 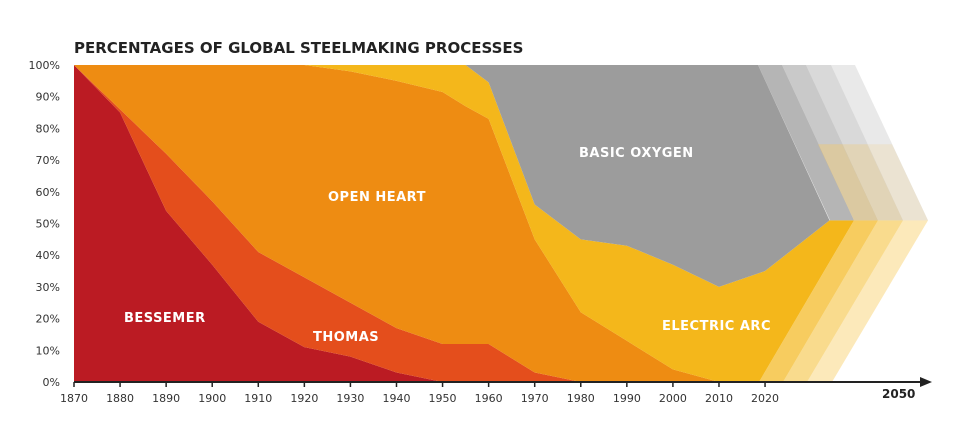 I want to click on y-tick-label: 60%, so click(x=48, y=192).